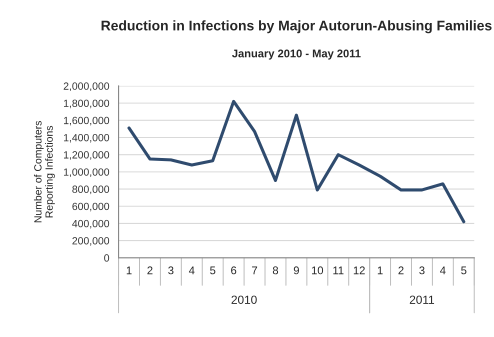 The height and width of the screenshot is (337, 494). What do you see at coordinates (44, 171) in the screenshot?
I see `y-axis-title: Number of Computers Reporting Infections` at bounding box center [44, 171].